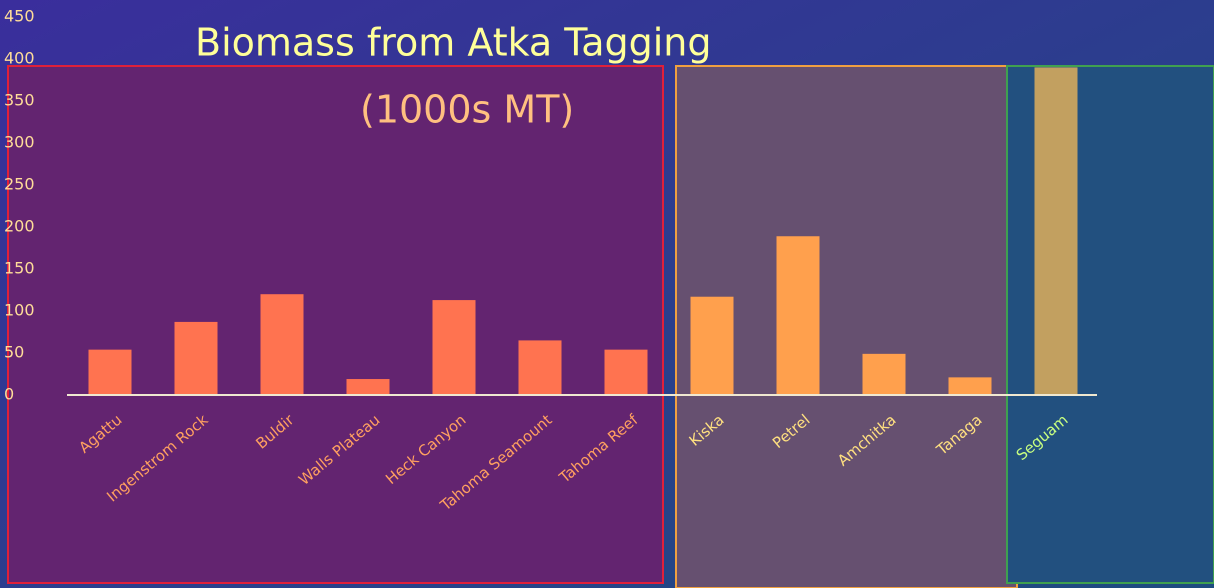 The width and height of the screenshot is (1214, 588). What do you see at coordinates (19, 58) in the screenshot?
I see `y-tick-label: 400` at bounding box center [19, 58].